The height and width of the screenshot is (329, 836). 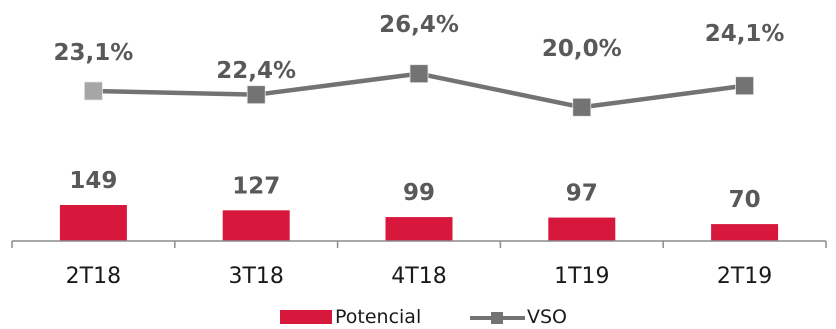 What do you see at coordinates (745, 200) in the screenshot?
I see `bar-value-label: 70` at bounding box center [745, 200].